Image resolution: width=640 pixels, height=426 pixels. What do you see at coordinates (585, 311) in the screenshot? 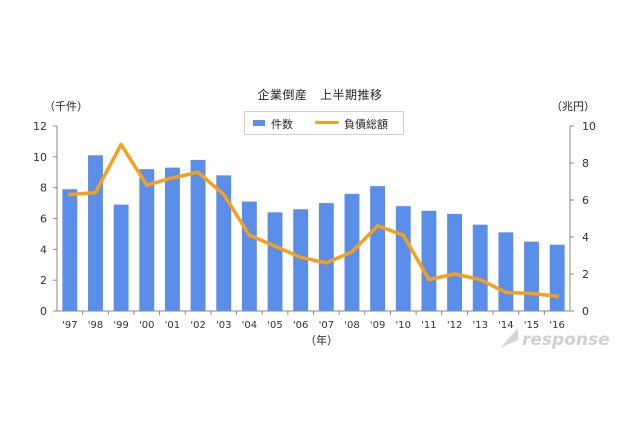
I see `right-axis-tick-label: 0` at bounding box center [585, 311].